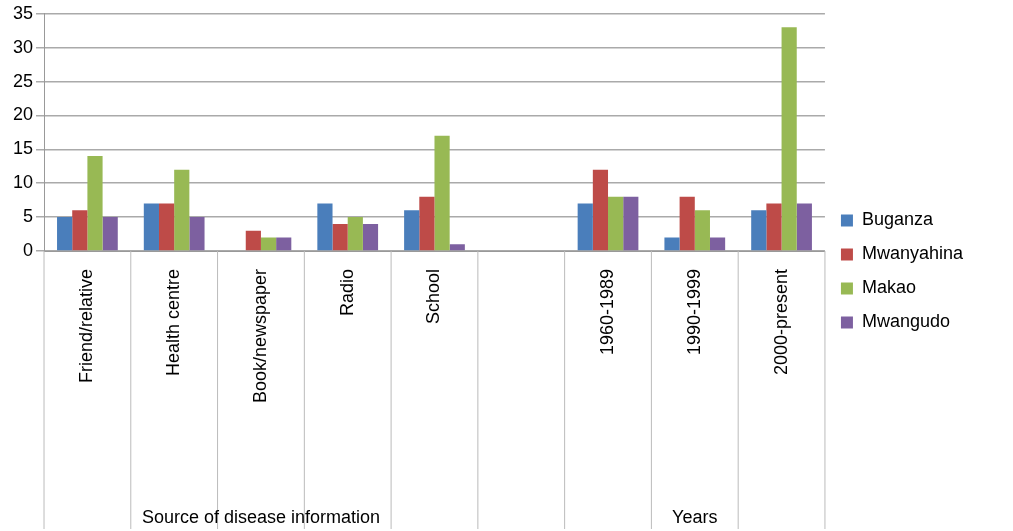 Image resolution: width=1013 pixels, height=531 pixels. Describe the element at coordinates (173, 323) in the screenshot. I see `x-tick-label: Health centre` at that location.